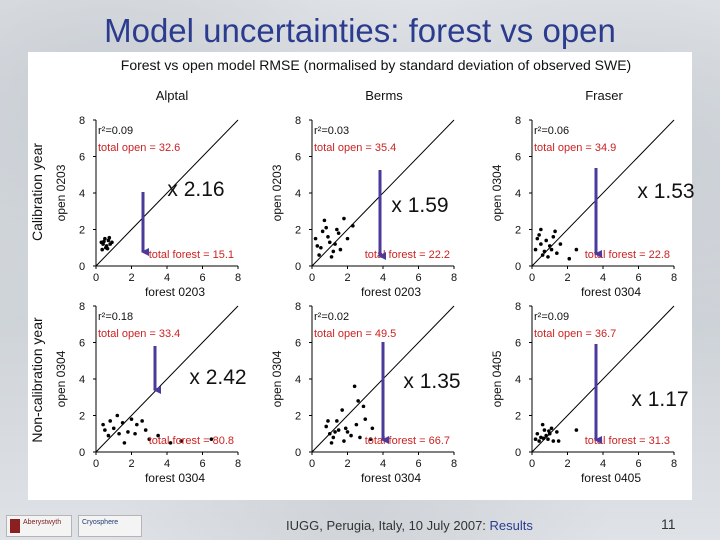 Image resolution: width=720 pixels, height=540 pixels. What do you see at coordinates (388, 525) in the screenshot?
I see `footer-text: IUGG, Perugia, Italy, 10 July 2007:` at bounding box center [388, 525].